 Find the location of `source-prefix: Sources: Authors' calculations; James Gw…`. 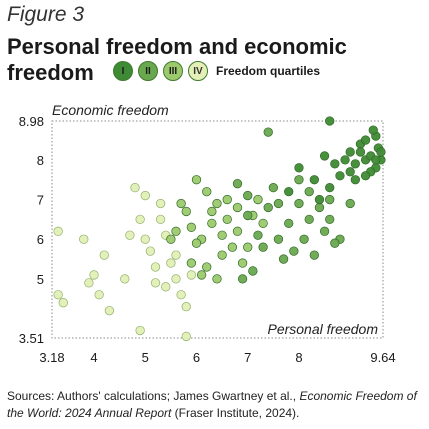

source-prefix: Sources: Authors' calculations; James Gw… is located at coordinates (153, 396).